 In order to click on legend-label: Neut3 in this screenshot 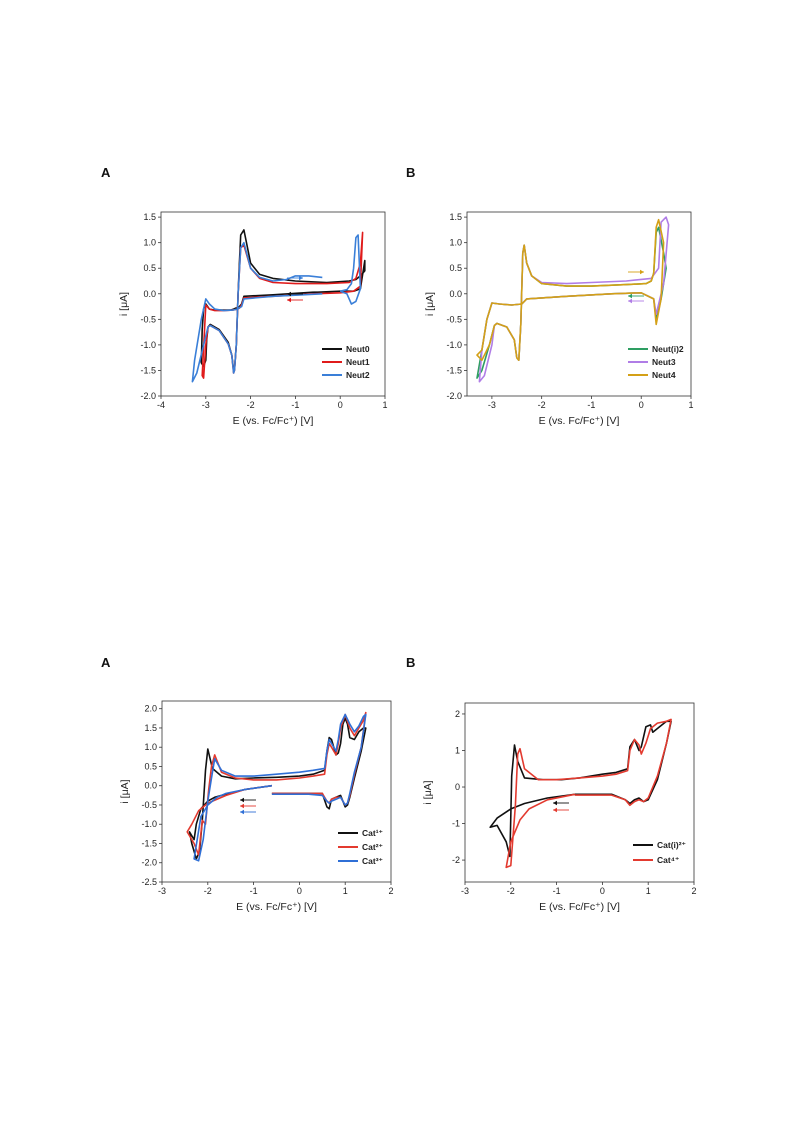, I will do `click(664, 362)`.